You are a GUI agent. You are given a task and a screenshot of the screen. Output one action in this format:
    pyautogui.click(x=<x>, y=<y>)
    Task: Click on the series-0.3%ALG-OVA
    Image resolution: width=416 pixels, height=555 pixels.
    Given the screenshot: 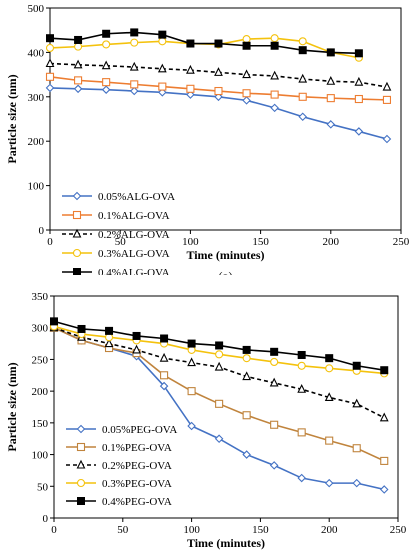 What is the action you would take?
    pyautogui.click(x=204, y=48)
    